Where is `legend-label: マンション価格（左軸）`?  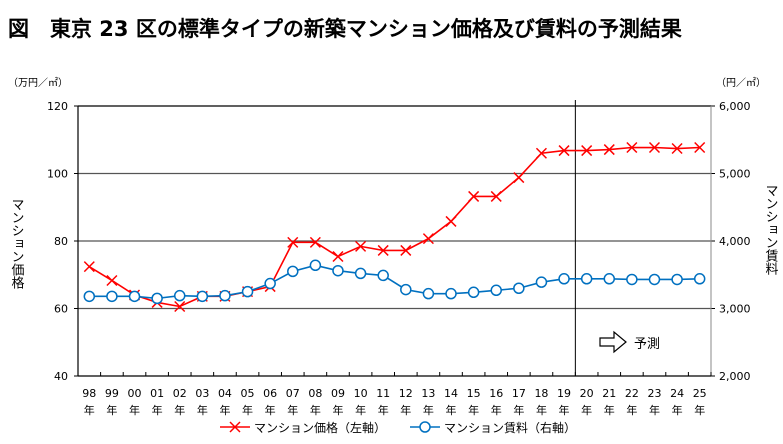 legend-label: マンション価格（左軸） is located at coordinates (320, 427).